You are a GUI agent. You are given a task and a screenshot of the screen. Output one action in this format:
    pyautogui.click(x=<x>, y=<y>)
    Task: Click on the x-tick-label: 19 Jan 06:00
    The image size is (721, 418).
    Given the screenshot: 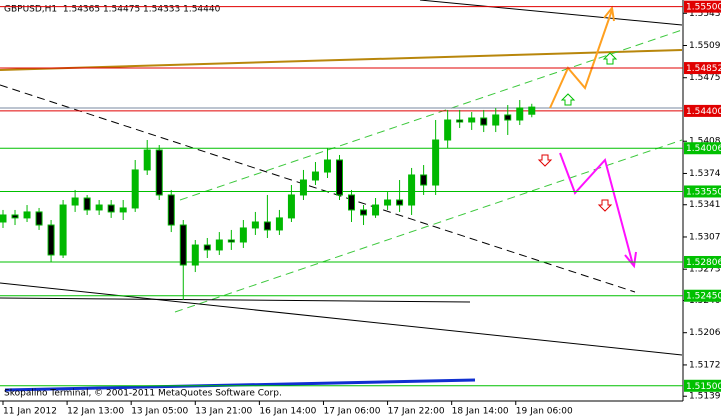 What is the action you would take?
    pyautogui.click(x=544, y=412)
    